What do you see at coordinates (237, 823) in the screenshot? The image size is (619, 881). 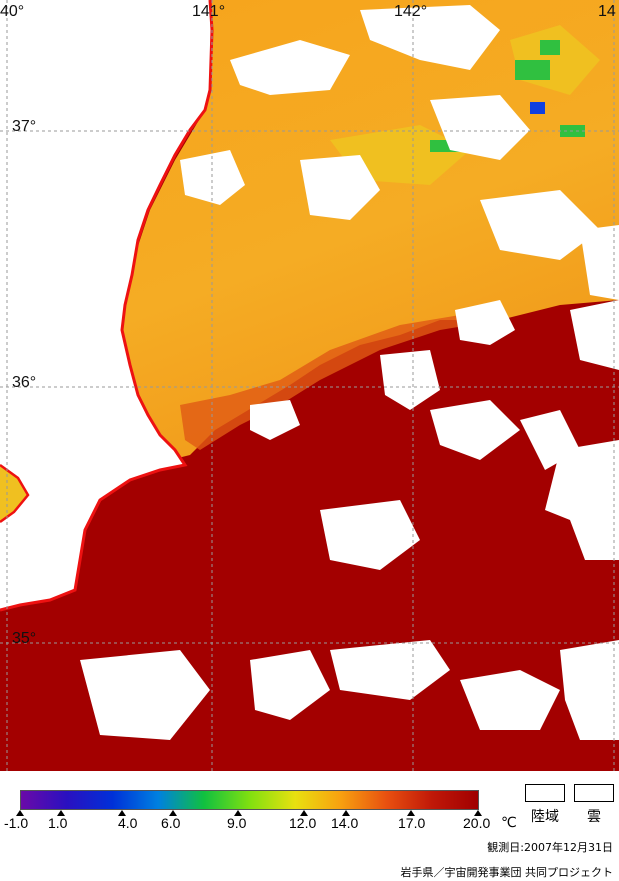 I see `tick-label: 9.0` at bounding box center [237, 823].